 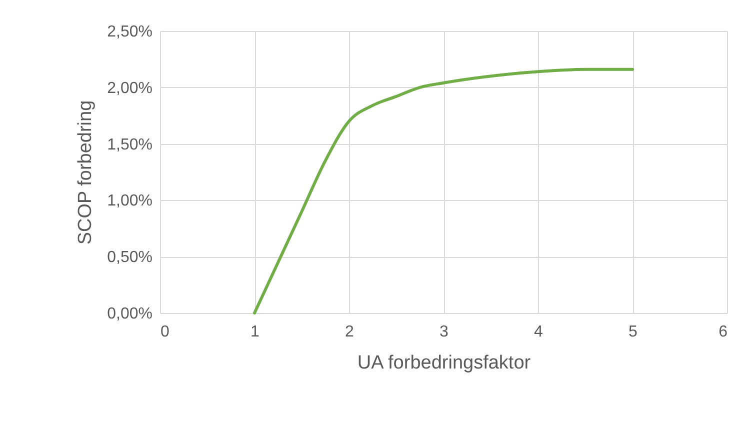 What do you see at coordinates (129, 88) in the screenshot?
I see `y-tick-label: 2,00%` at bounding box center [129, 88].